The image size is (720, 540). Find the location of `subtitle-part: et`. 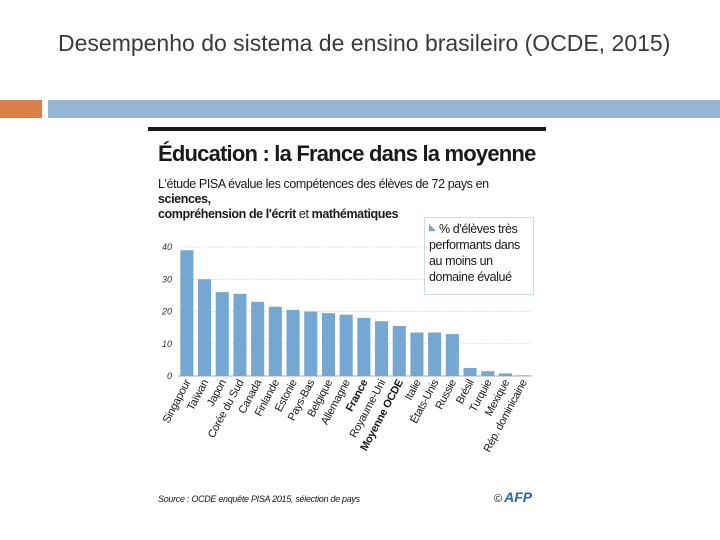

subtitle-part: et is located at coordinates (303, 214).